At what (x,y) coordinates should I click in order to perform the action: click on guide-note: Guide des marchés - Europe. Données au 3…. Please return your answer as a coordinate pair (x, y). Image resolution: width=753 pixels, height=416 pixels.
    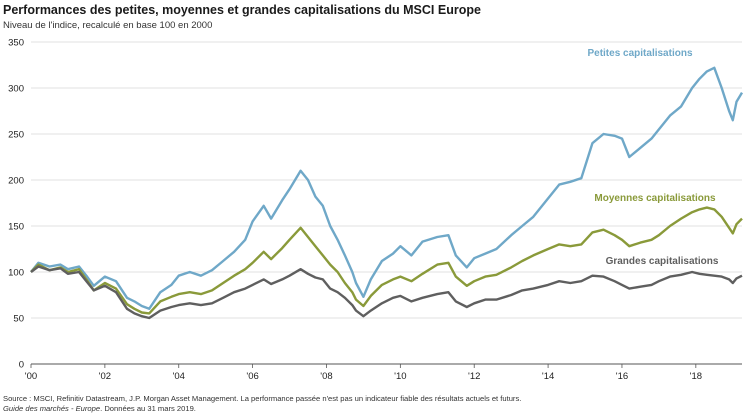
    Looking at the image, I should click on (99, 408).